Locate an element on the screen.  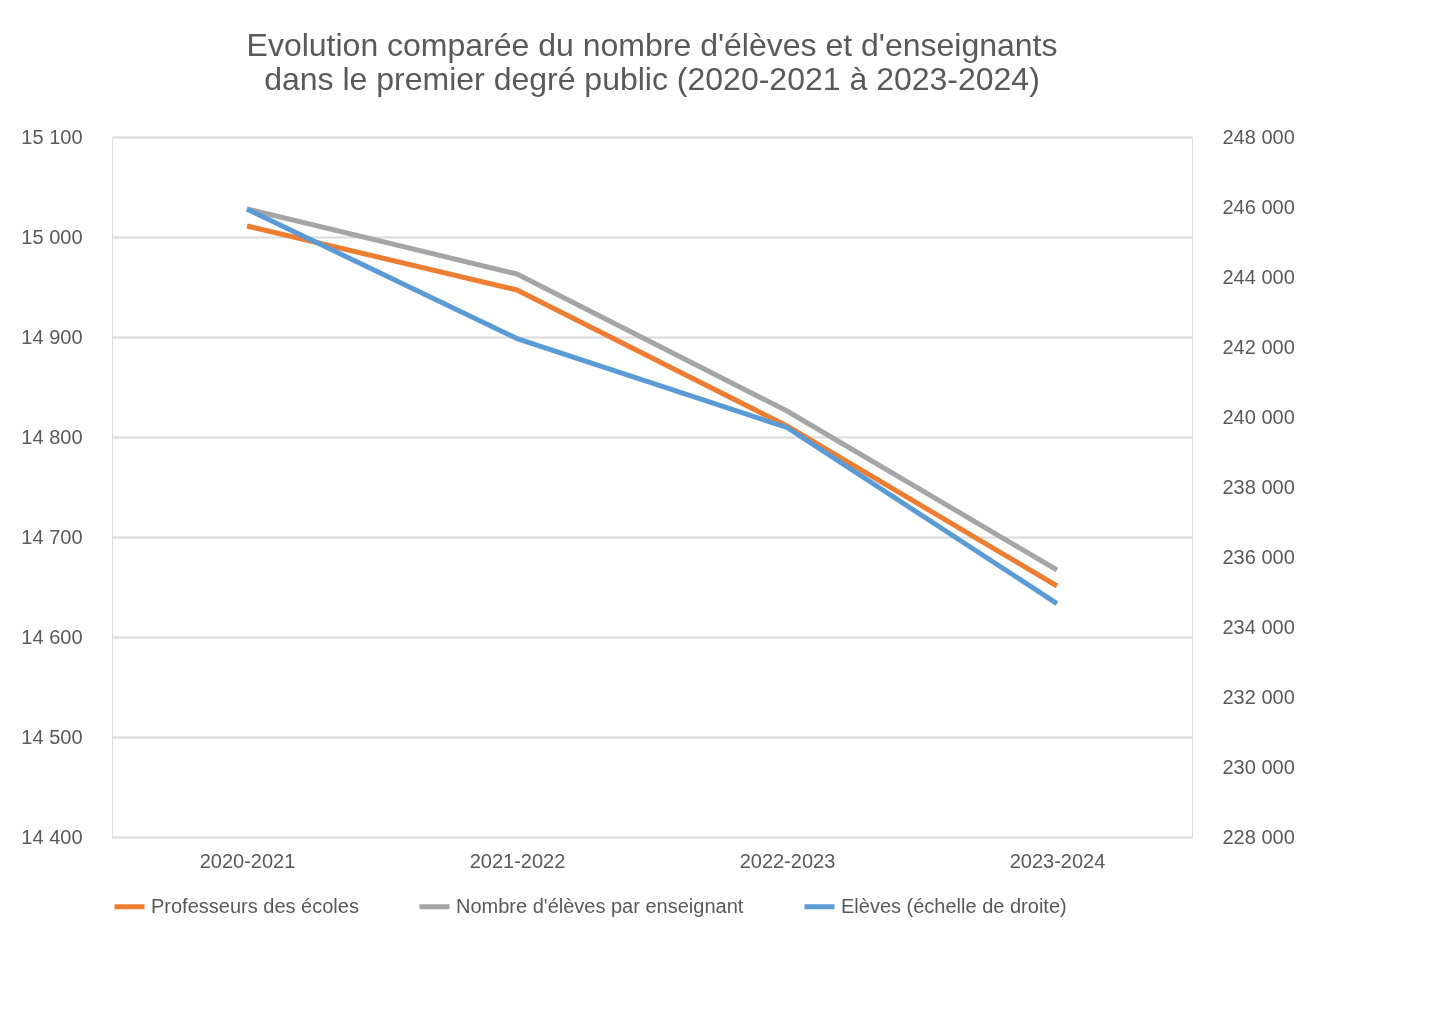
x-tick-label: 2021-2022 is located at coordinates (517, 860).